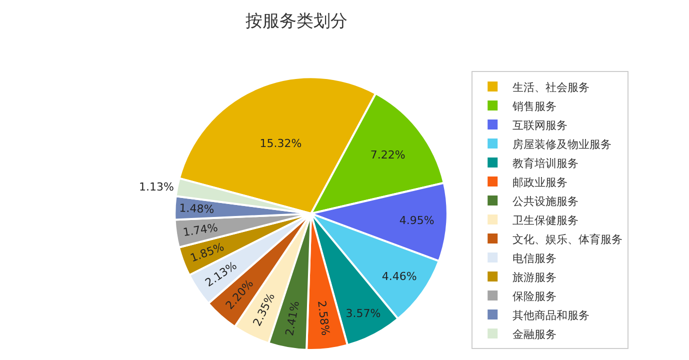 This screenshot has width=689, height=360. Describe the element at coordinates (540, 125) in the screenshot. I see `legend-label: 互联网服务` at that location.